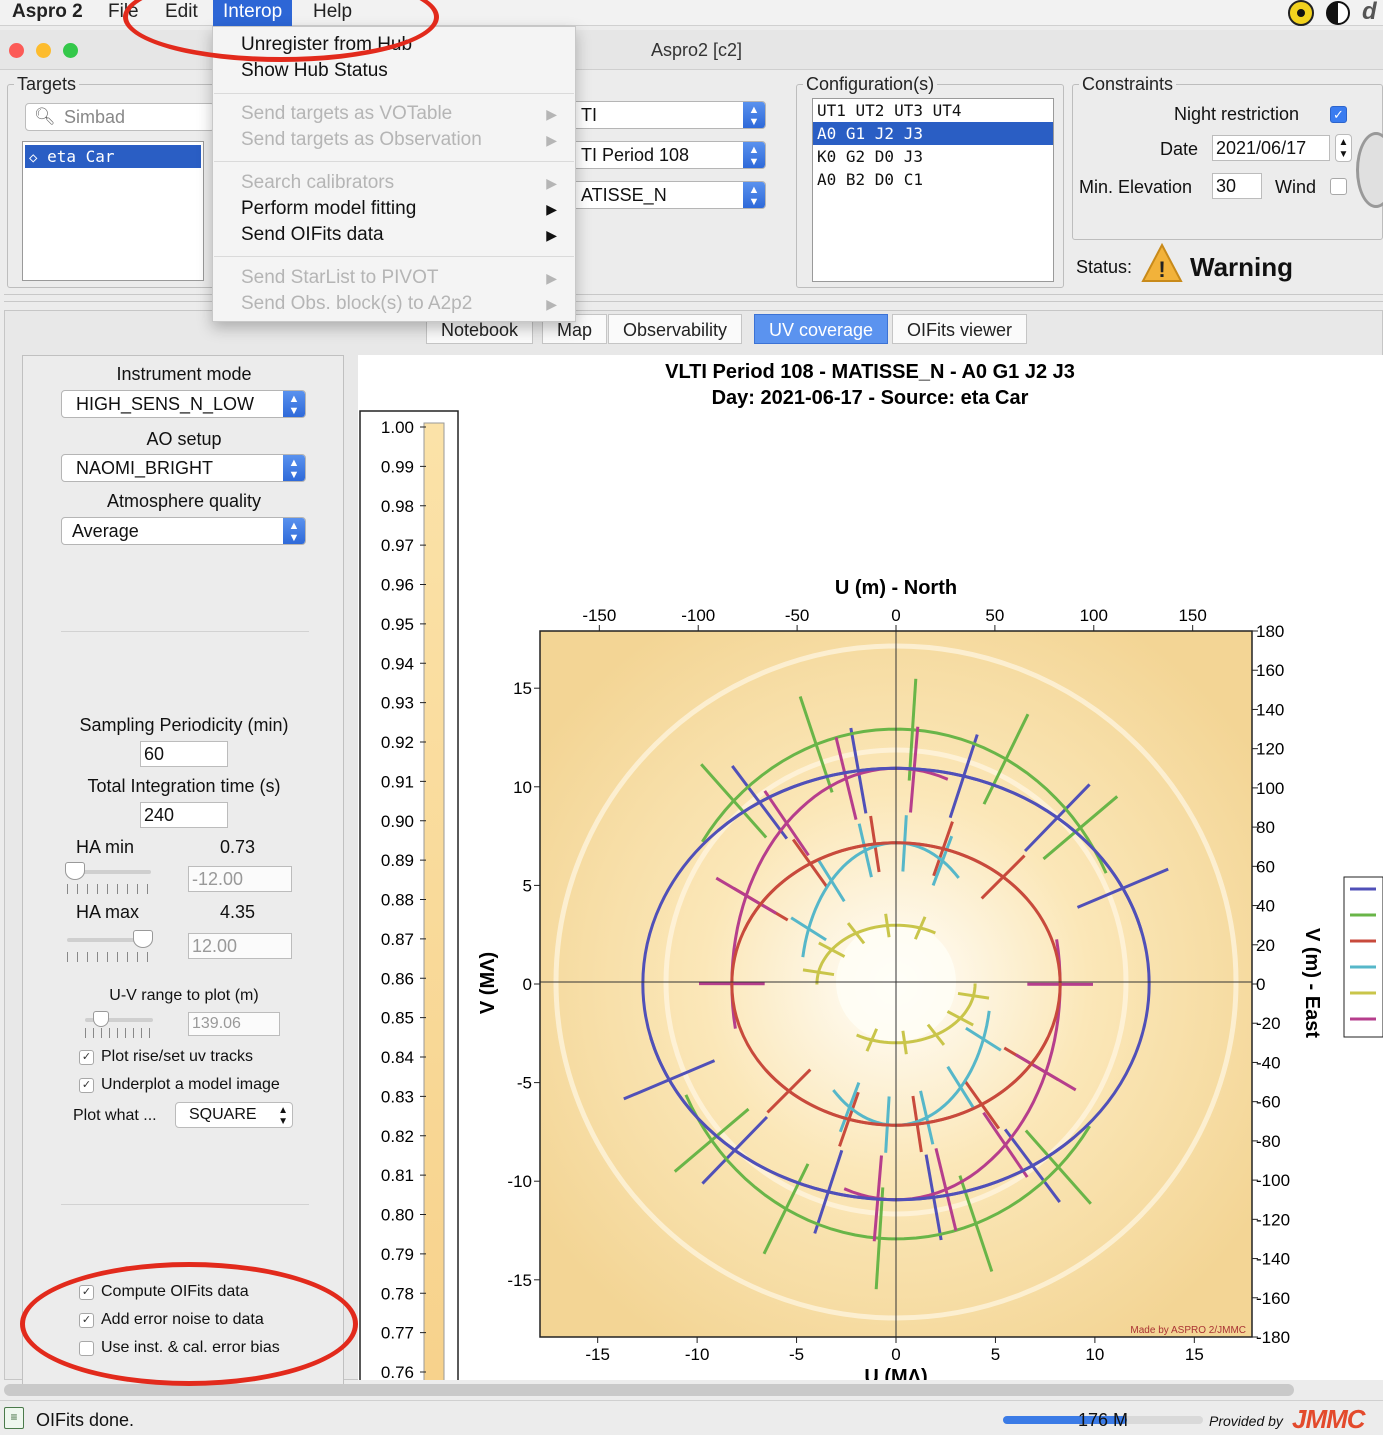 The width and height of the screenshot is (1383, 1435). I want to click on sampling-field: 60, so click(184, 754).